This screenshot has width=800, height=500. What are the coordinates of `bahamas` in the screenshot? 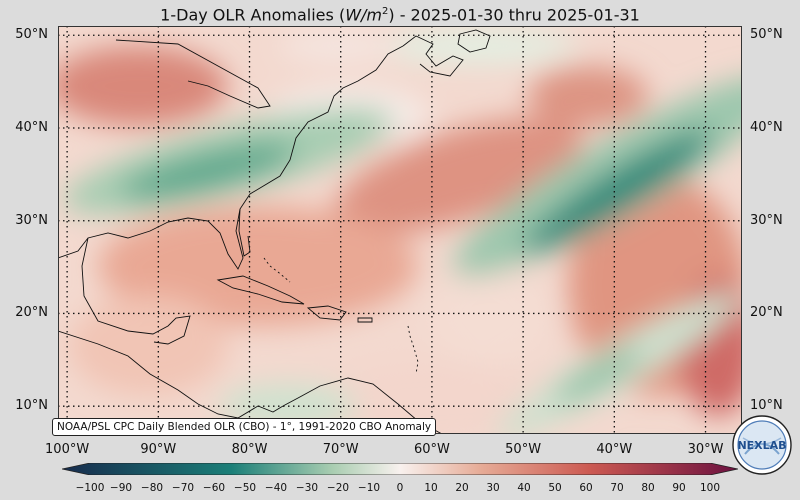 It's located at (277, 270).